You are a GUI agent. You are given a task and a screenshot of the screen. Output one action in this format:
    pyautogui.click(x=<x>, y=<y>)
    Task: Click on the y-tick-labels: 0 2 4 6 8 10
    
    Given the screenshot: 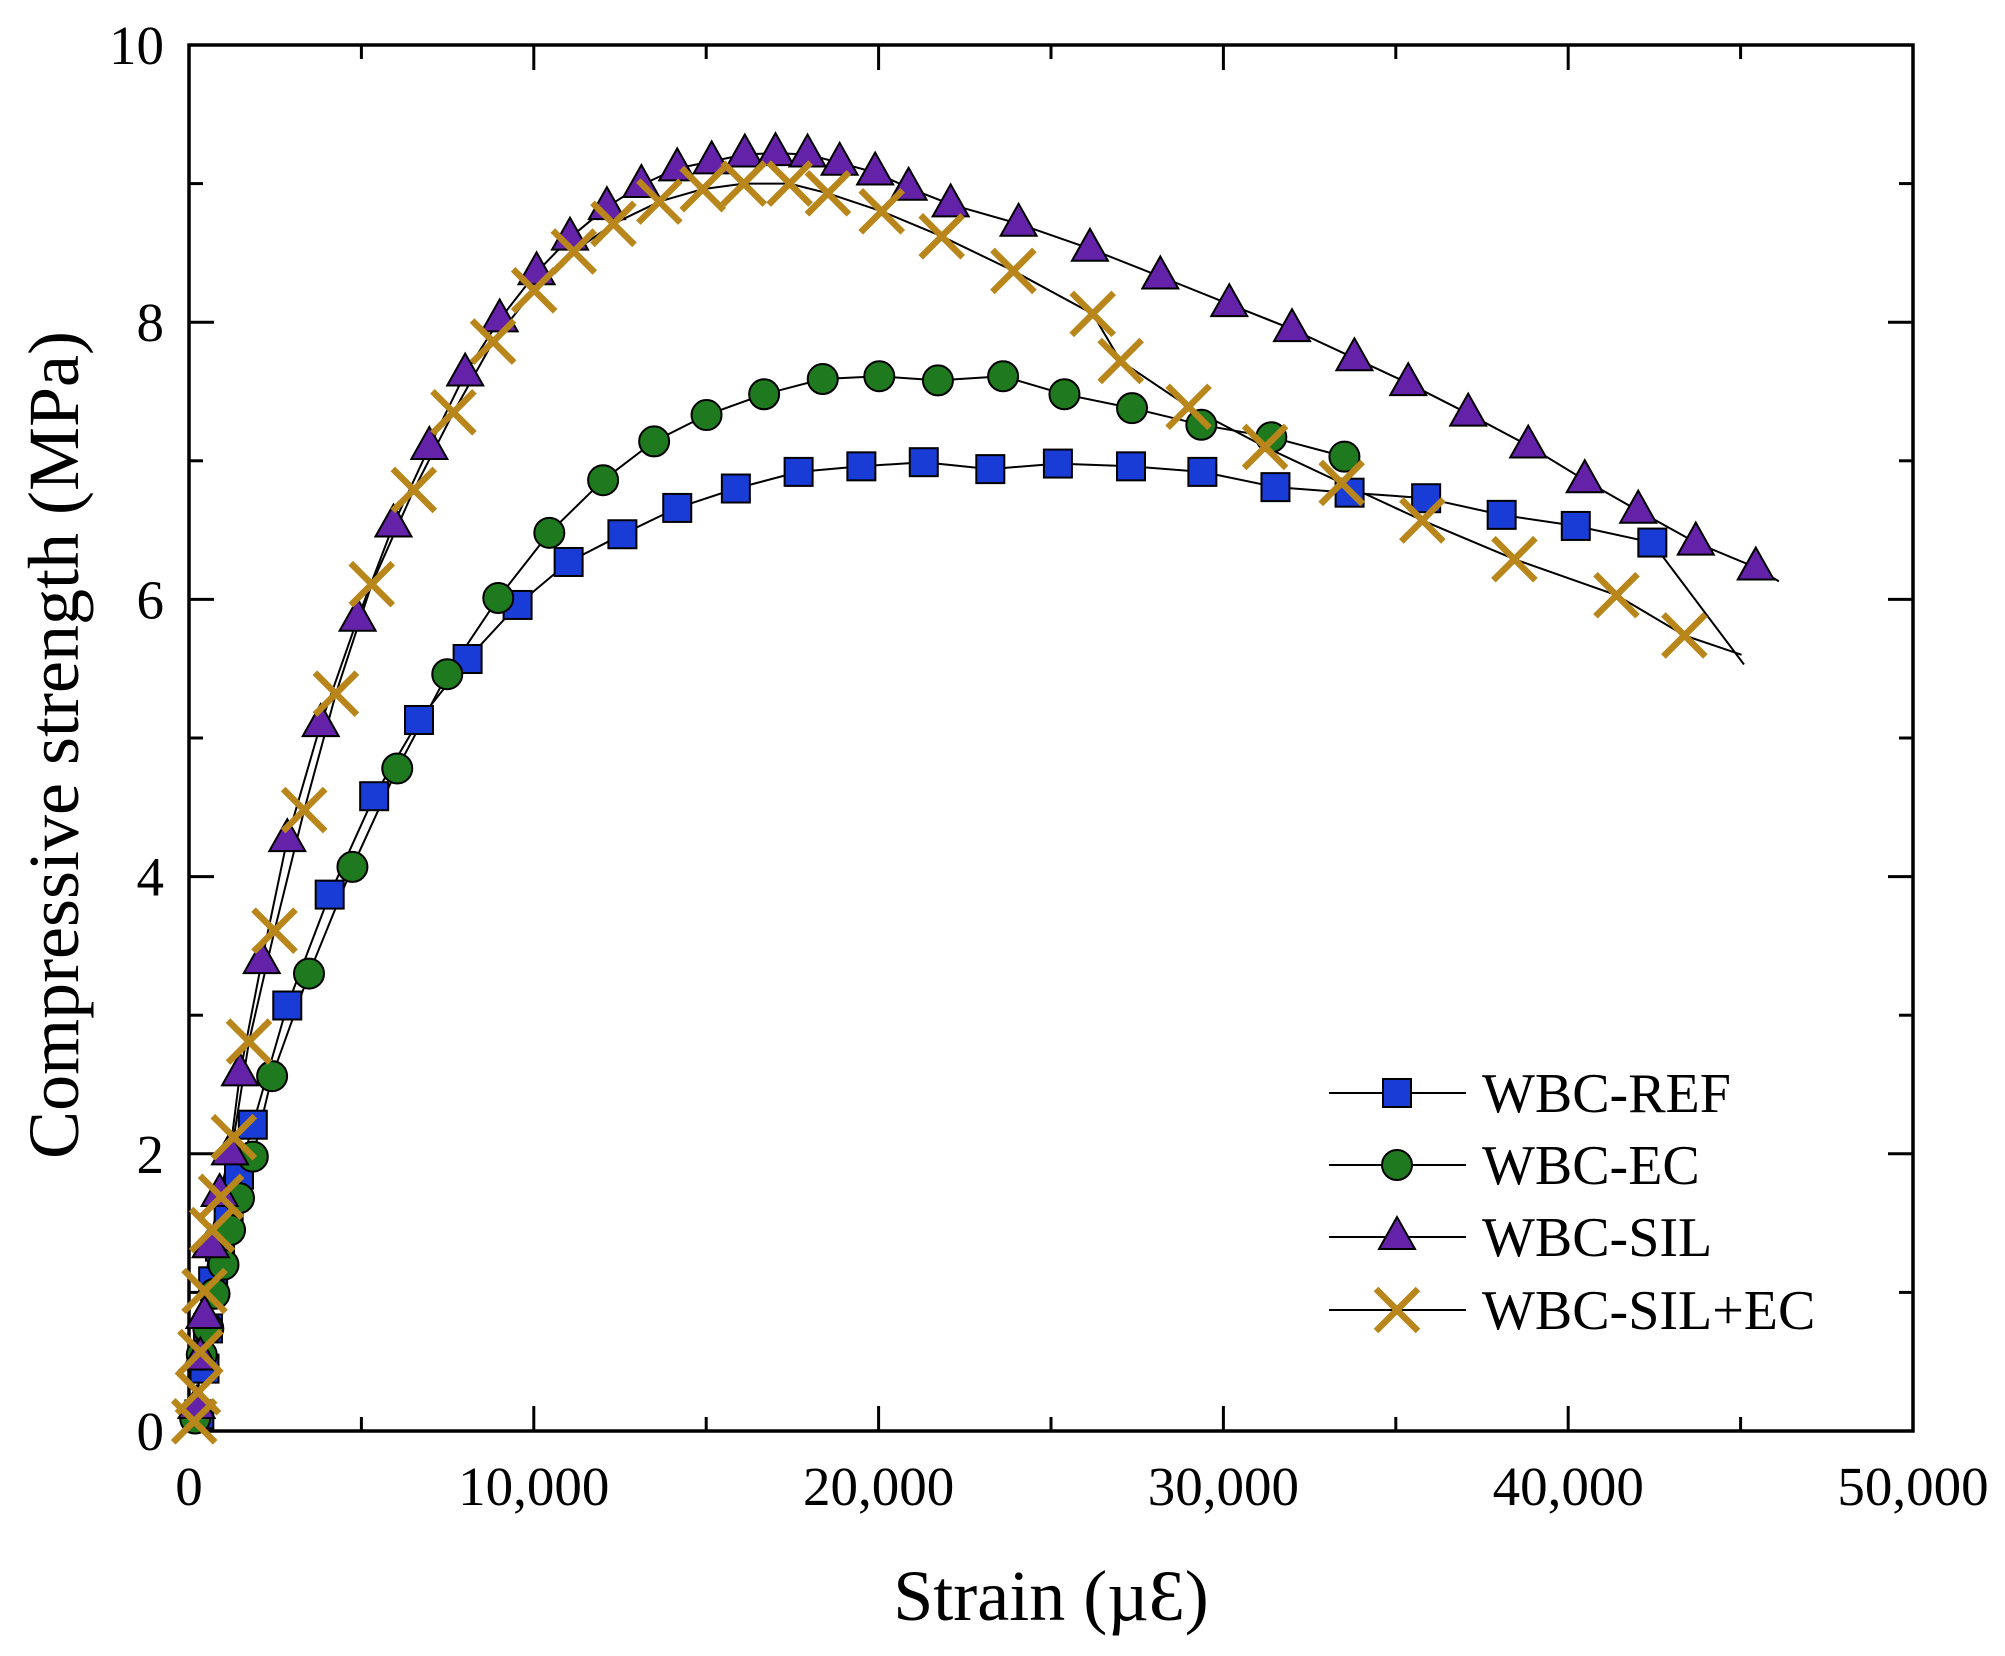 What is the action you would take?
    pyautogui.click(x=136, y=738)
    